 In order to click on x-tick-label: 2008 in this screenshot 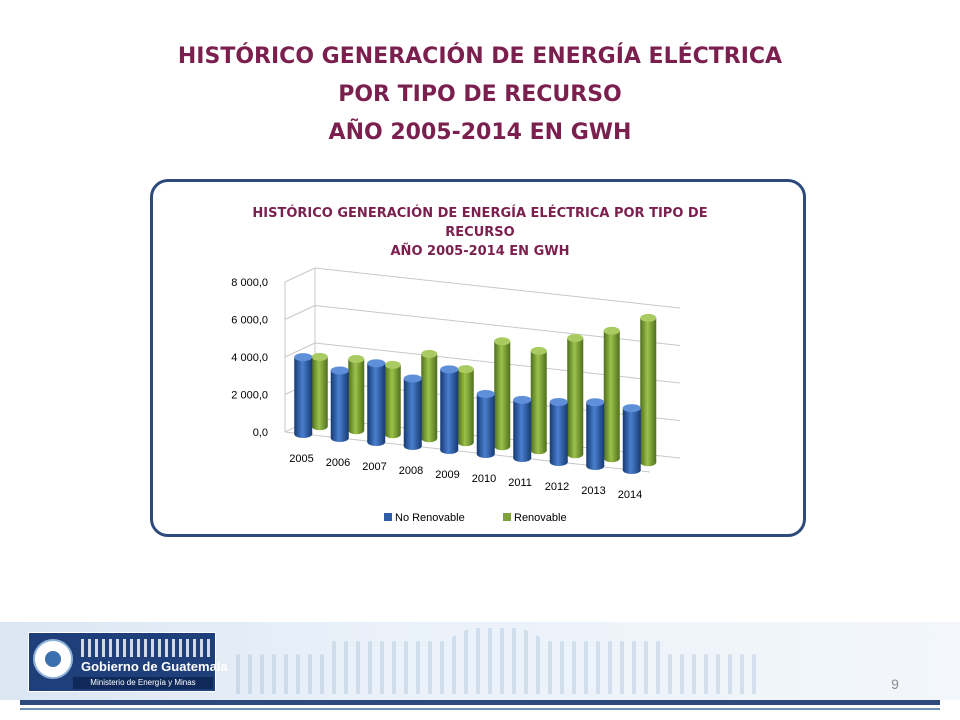, I will do `click(411, 471)`.